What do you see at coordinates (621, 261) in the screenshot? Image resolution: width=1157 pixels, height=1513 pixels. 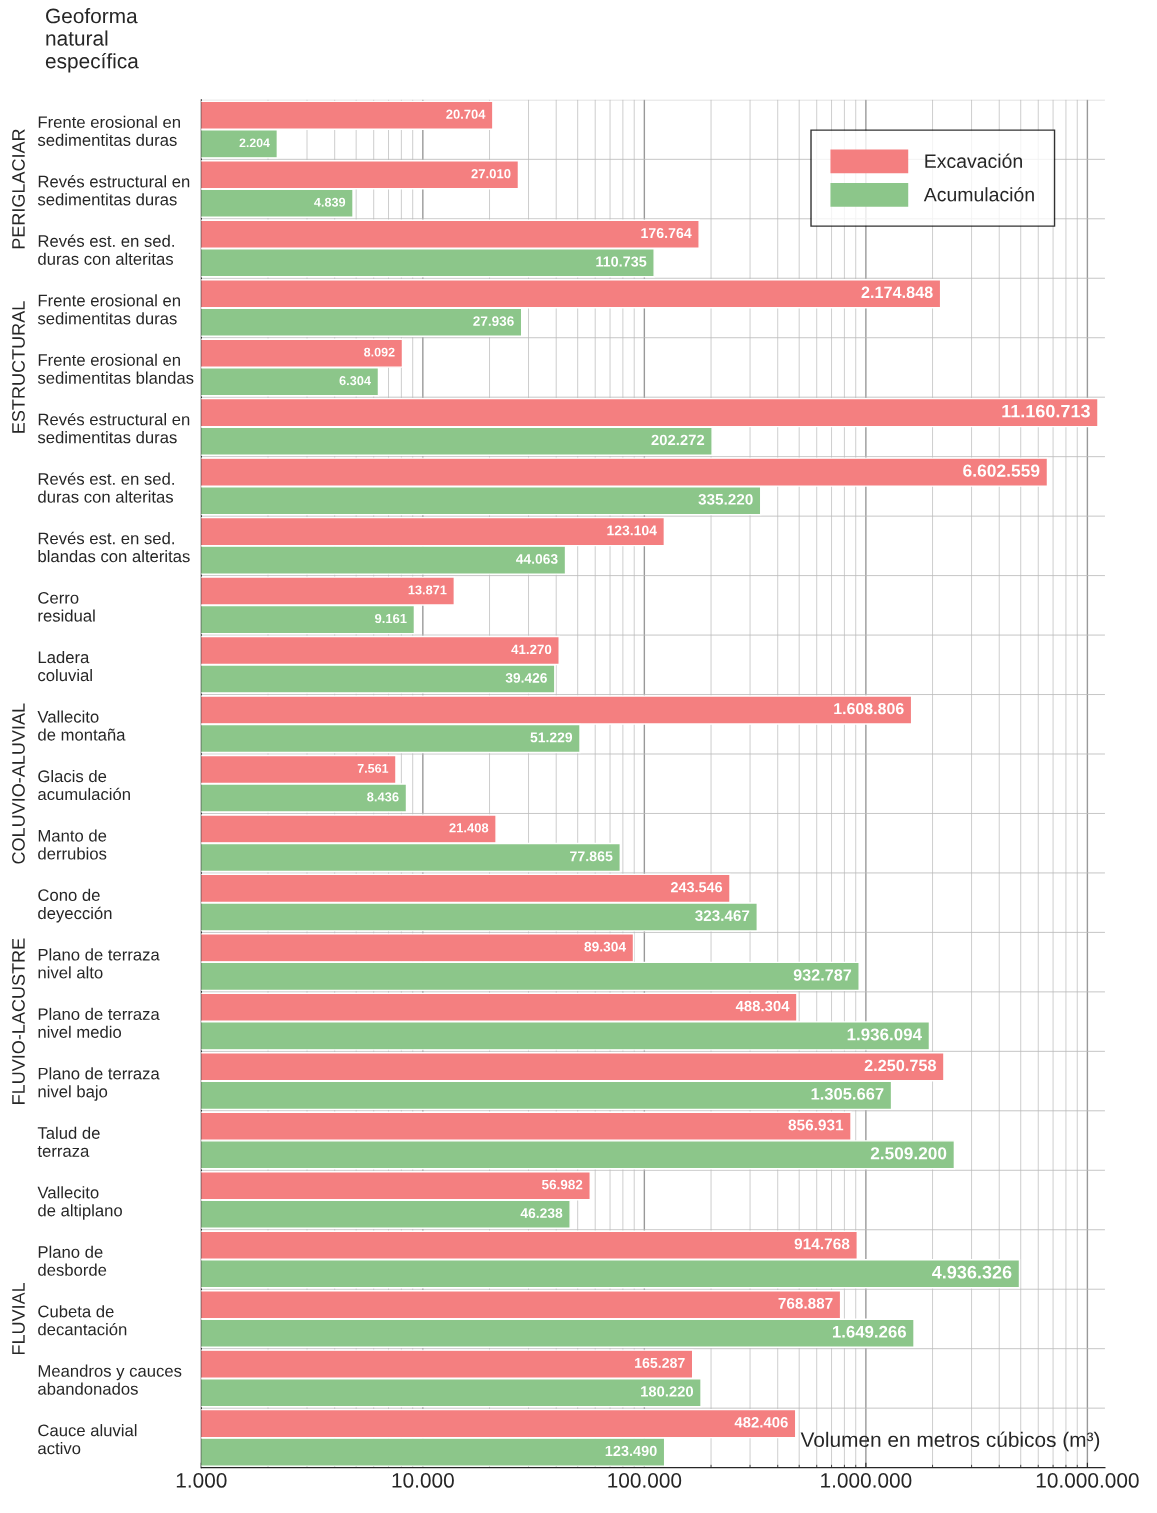 I see `data-label: 110.735` at bounding box center [621, 261].